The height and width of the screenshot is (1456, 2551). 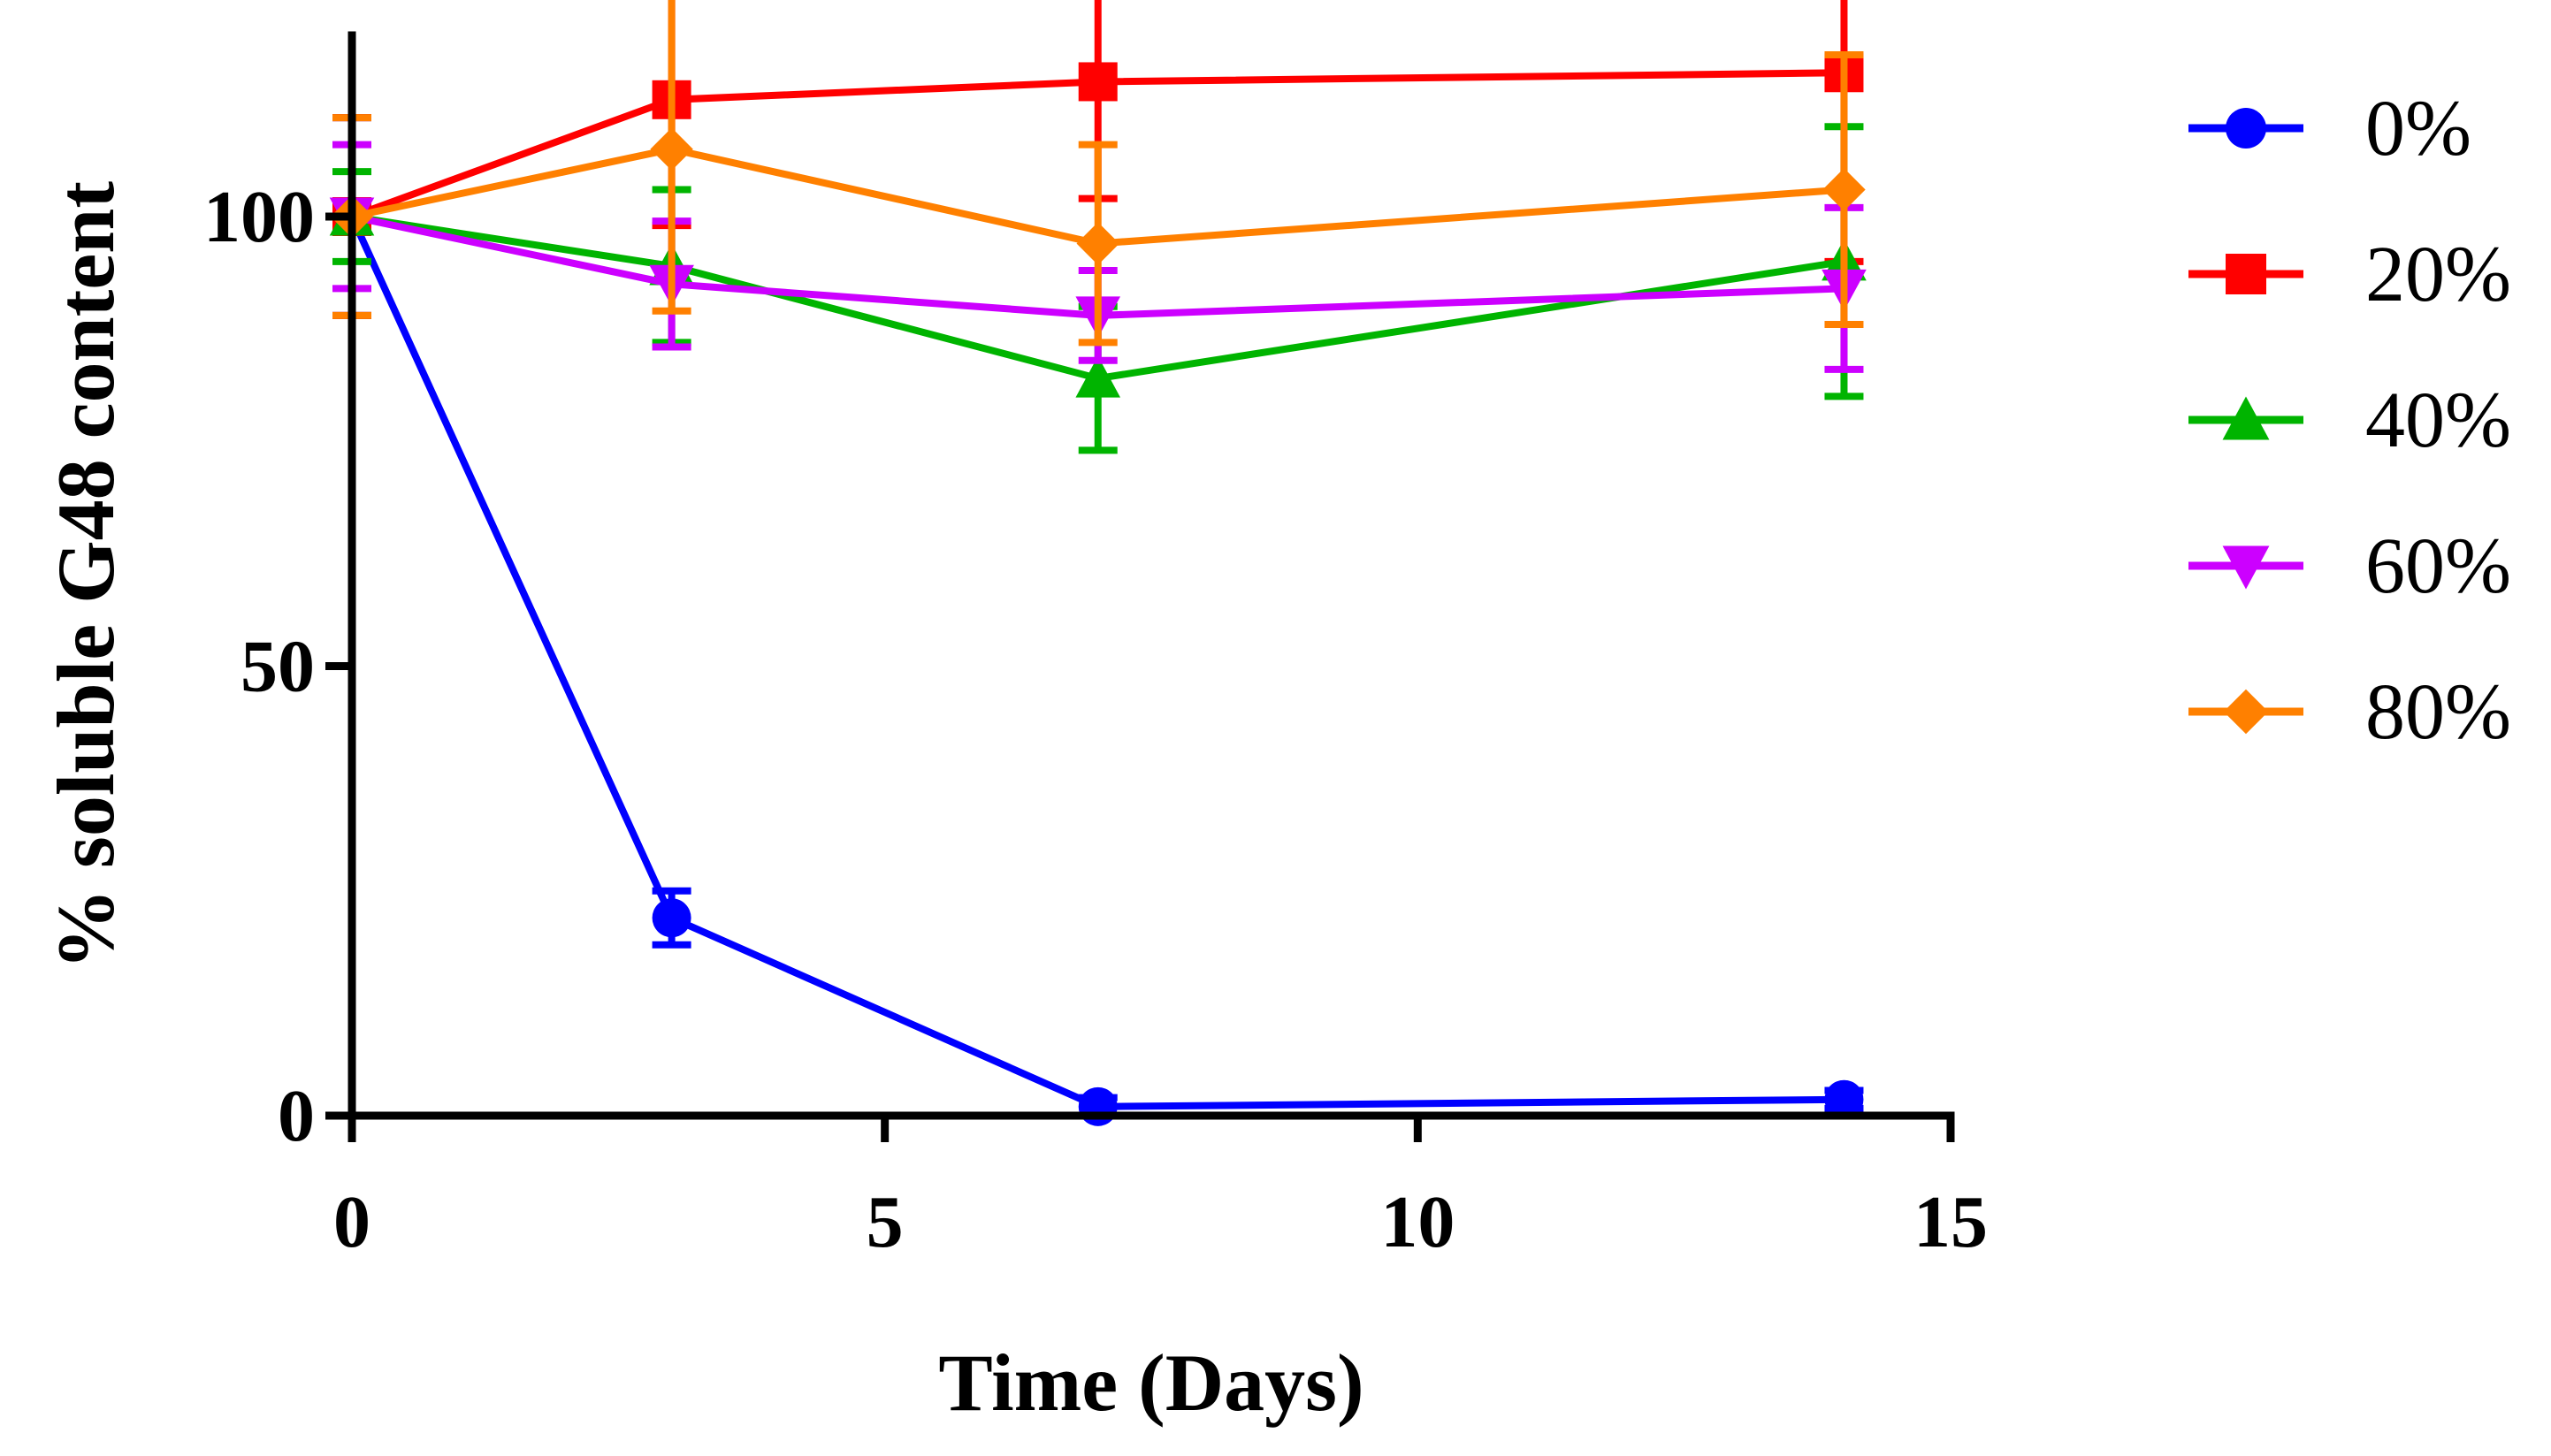 I want to click on legend-label: 0%, so click(x=2418, y=128).